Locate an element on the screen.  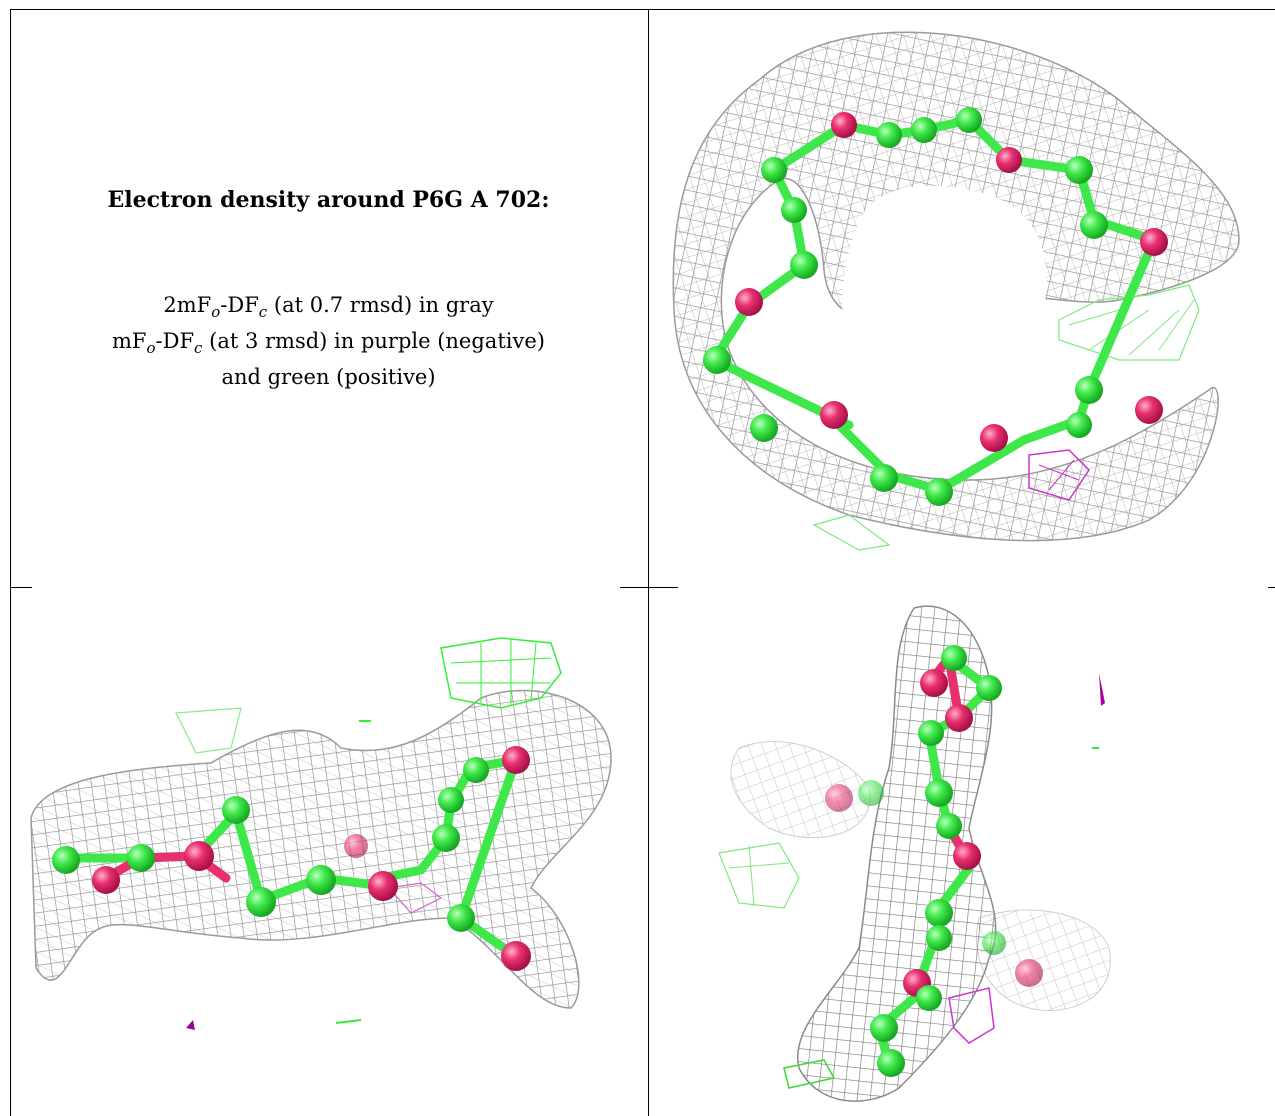
border-left is located at coordinates (10, 562).